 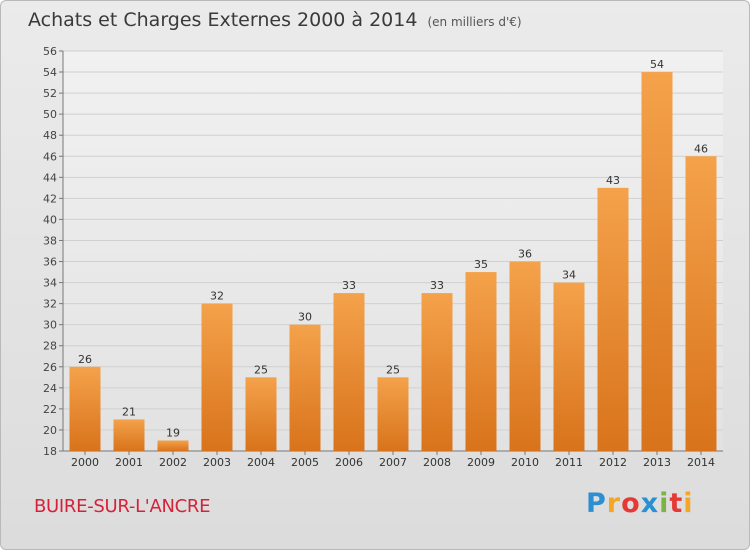 I want to click on x-tick-label: 2004, so click(x=261, y=462).